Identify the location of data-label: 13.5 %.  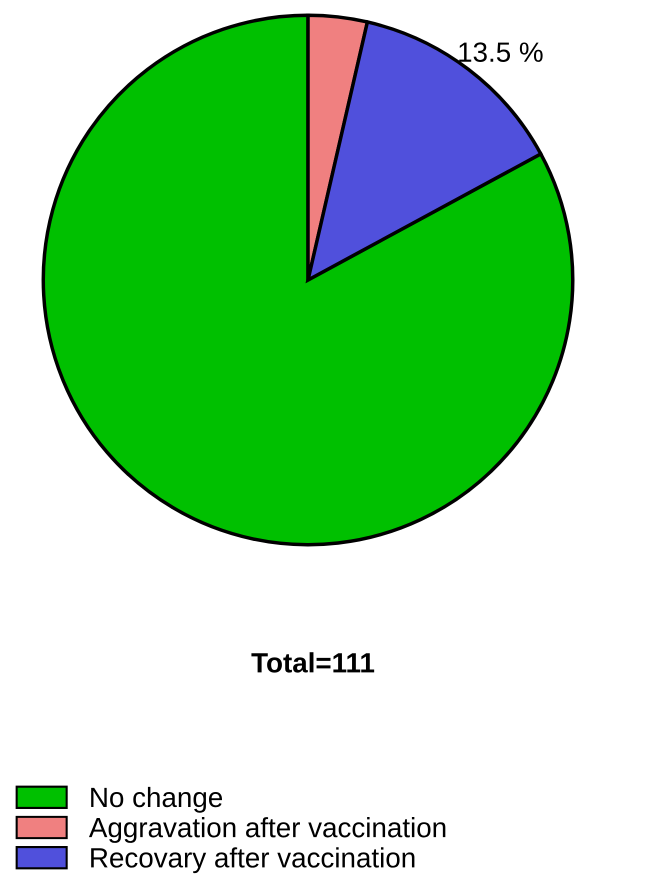
(501, 52).